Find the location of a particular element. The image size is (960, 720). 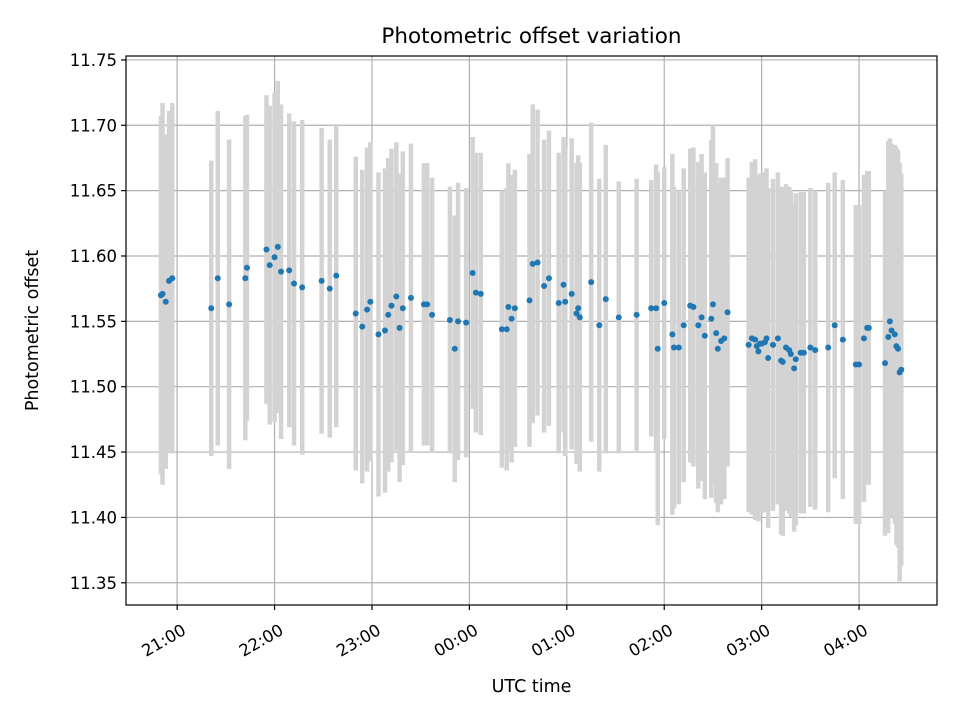

y-tick-label: 11.35 is located at coordinates (93, 583).